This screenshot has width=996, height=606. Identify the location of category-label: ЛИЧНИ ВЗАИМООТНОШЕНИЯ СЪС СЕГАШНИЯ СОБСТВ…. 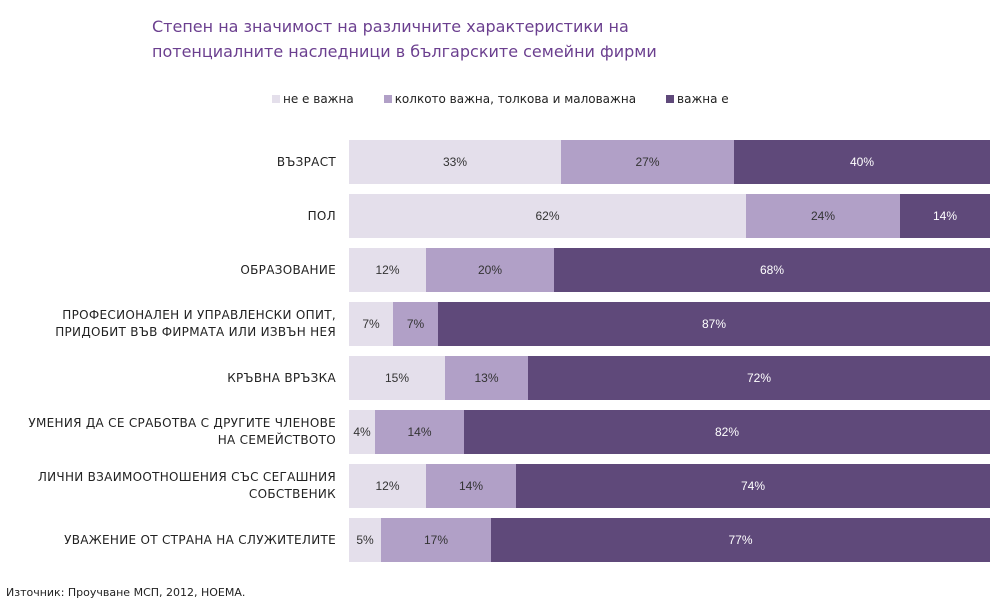
(186, 485).